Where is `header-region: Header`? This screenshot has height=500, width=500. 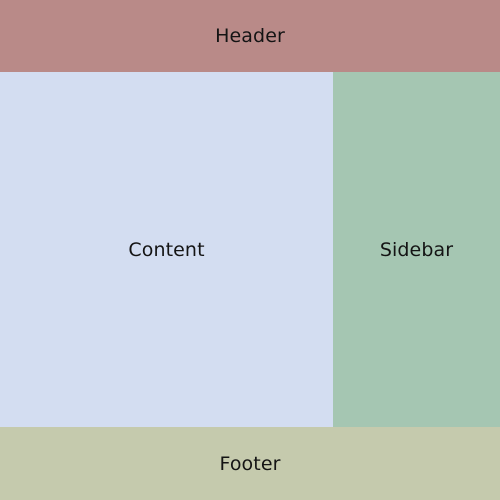 header-region: Header is located at coordinates (250, 36).